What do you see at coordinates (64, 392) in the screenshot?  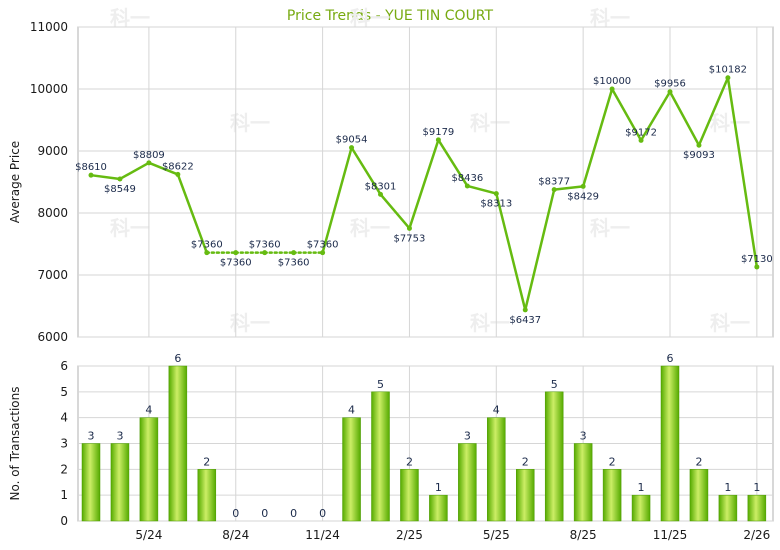 I see `transaction-y-tick: 5` at bounding box center [64, 392].